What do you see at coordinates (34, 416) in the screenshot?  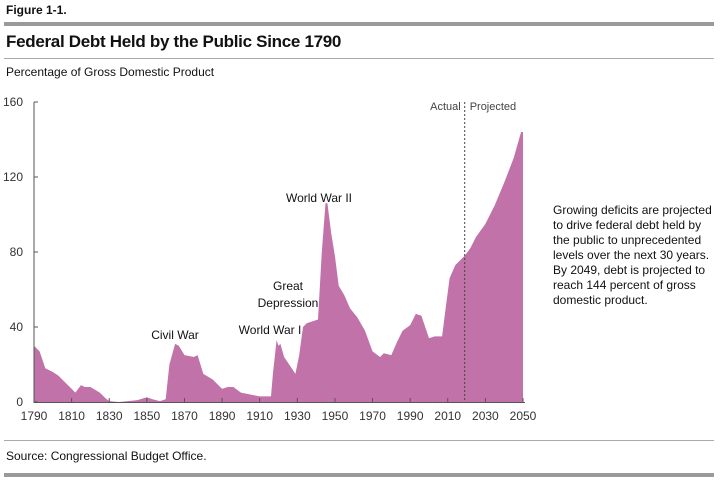 I see `x-tick-label: 1790` at bounding box center [34, 416].